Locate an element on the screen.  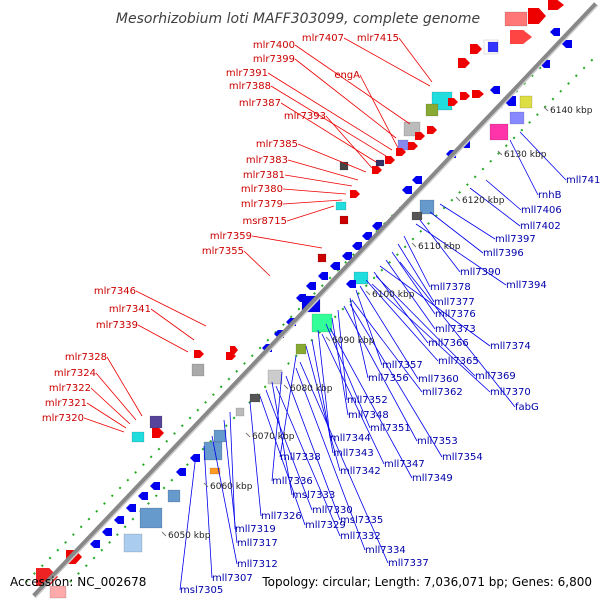
reverse-gene-label: mll7353 is located at coordinates (437, 441).